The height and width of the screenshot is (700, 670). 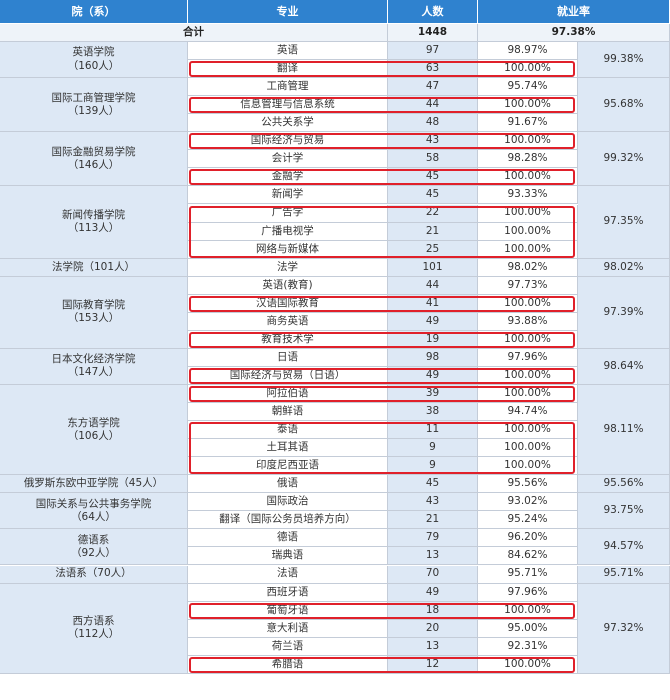 I want to click on major-rate: 93.33%, so click(x=528, y=195).